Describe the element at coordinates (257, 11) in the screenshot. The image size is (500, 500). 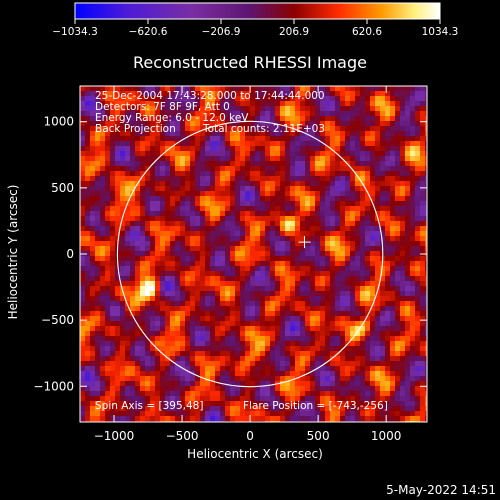
I see `colorbar` at that location.